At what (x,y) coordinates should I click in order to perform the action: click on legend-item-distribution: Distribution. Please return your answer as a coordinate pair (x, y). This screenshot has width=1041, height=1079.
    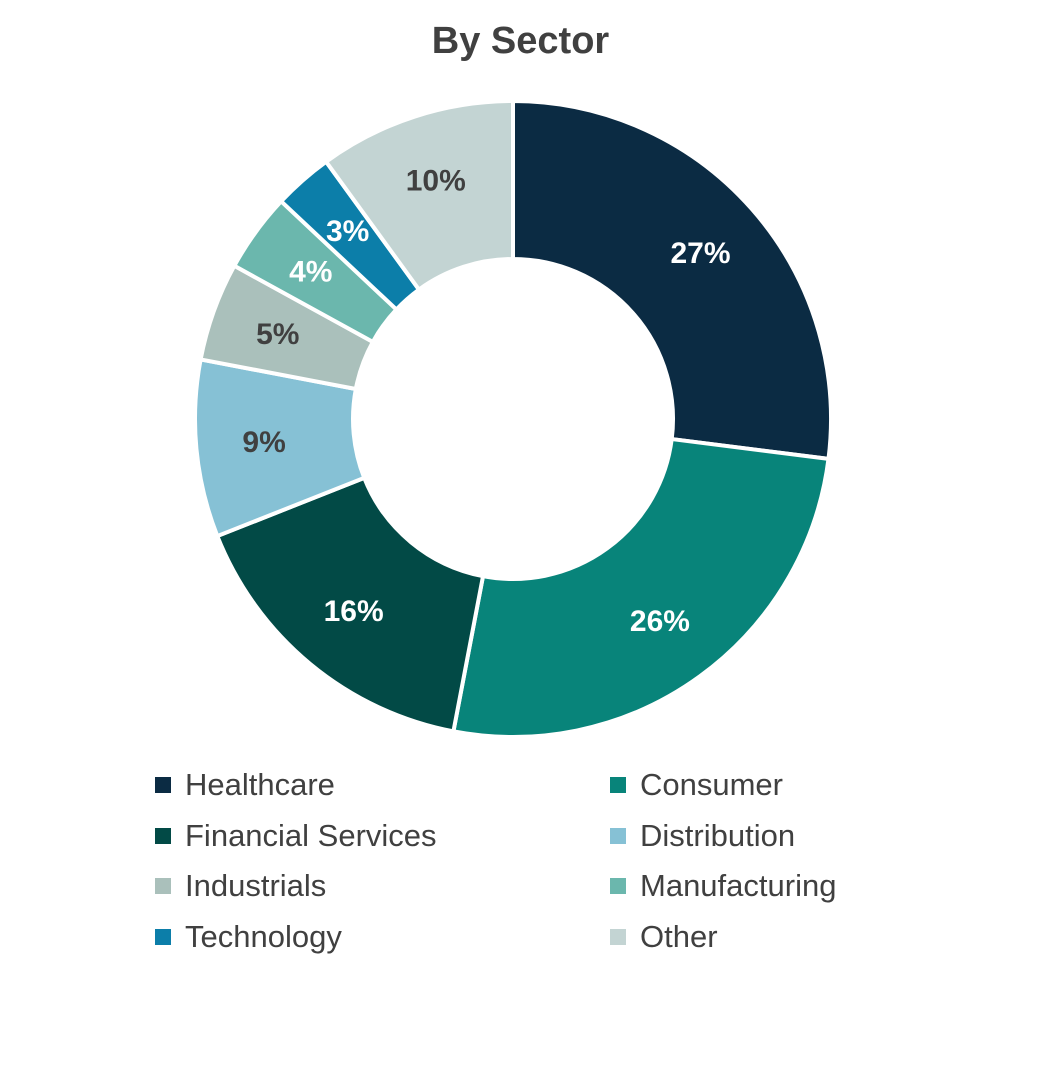
    Looking at the image, I should click on (762, 836).